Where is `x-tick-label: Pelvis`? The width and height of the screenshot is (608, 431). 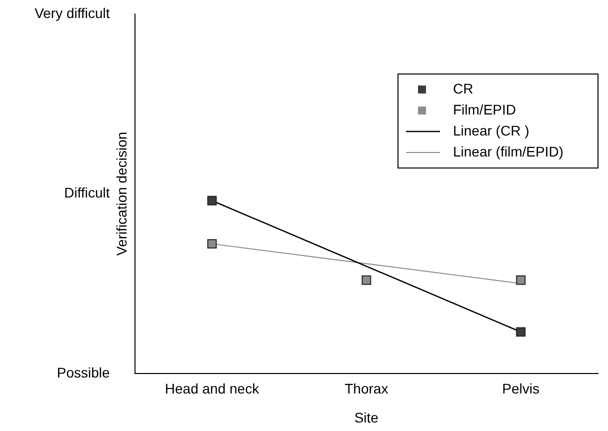 x-tick-label: Pelvis is located at coordinates (521, 388).